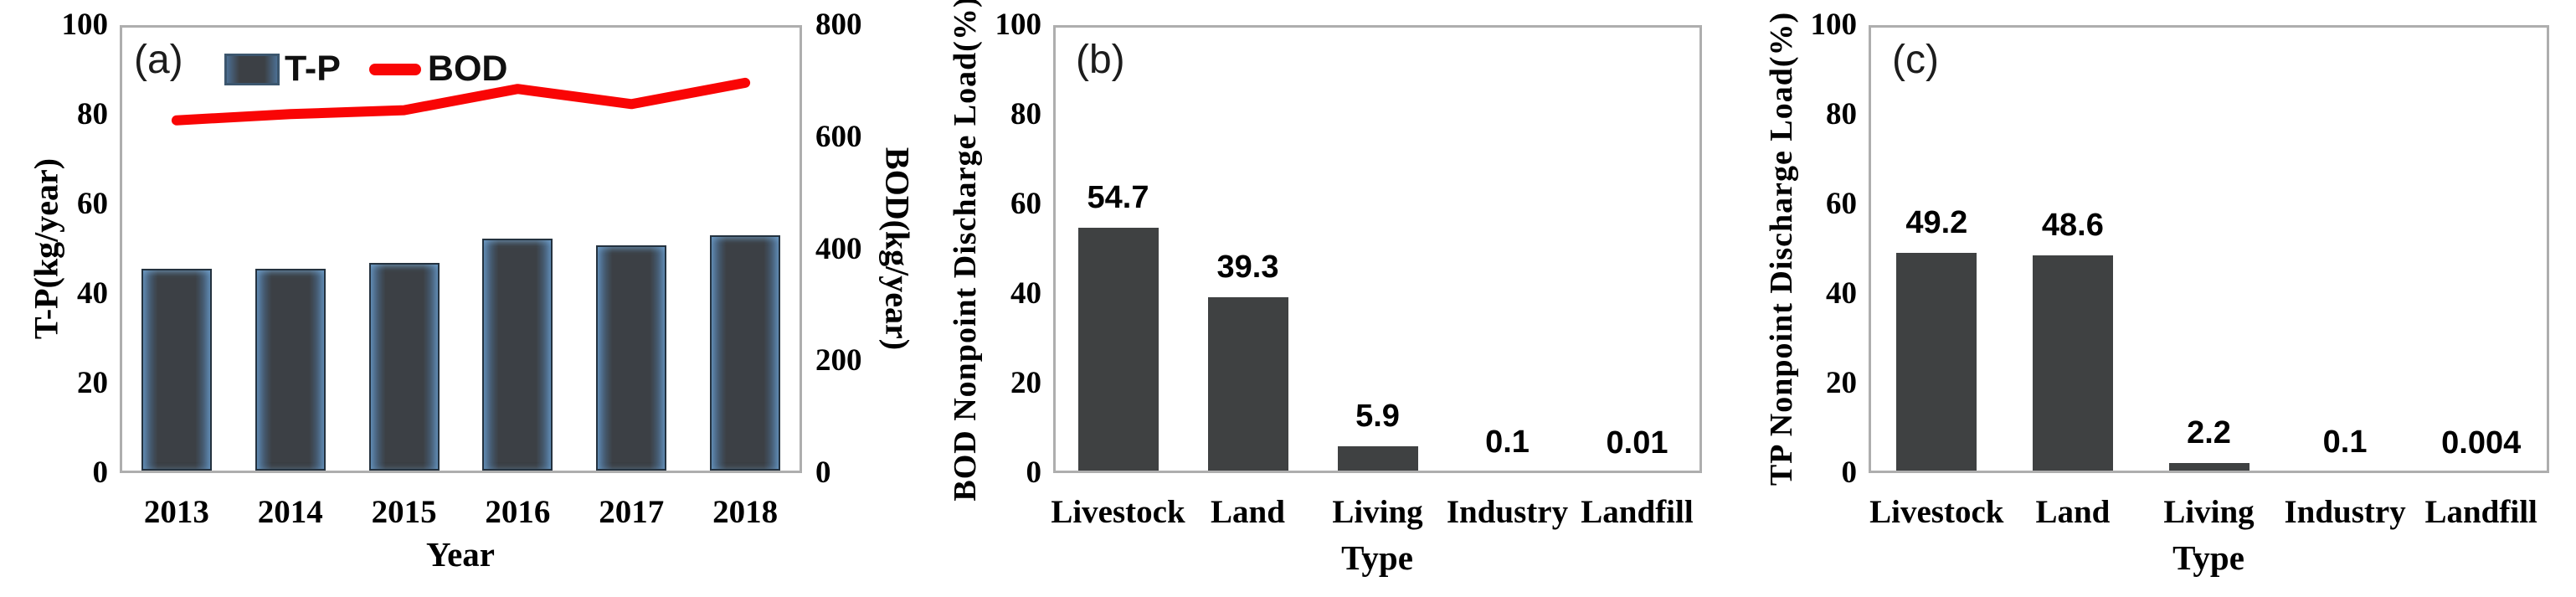  I want to click on value-label-landfill: 0.004, so click(2482, 443).